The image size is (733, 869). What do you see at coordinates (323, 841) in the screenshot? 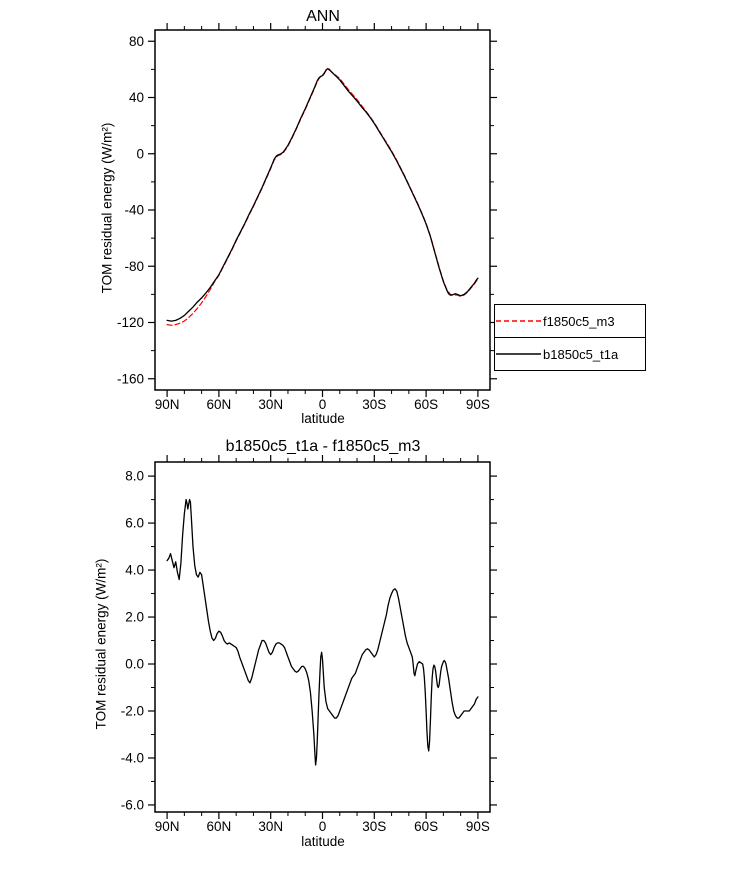
I see `bottom-chart-xlabel: latitude` at bounding box center [323, 841].